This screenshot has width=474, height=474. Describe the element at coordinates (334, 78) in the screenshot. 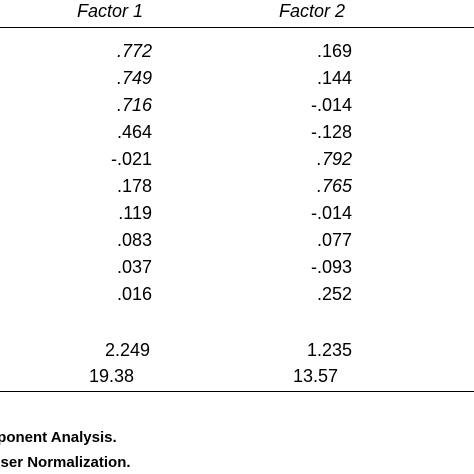

I see `loading-factor-2: .144` at that location.